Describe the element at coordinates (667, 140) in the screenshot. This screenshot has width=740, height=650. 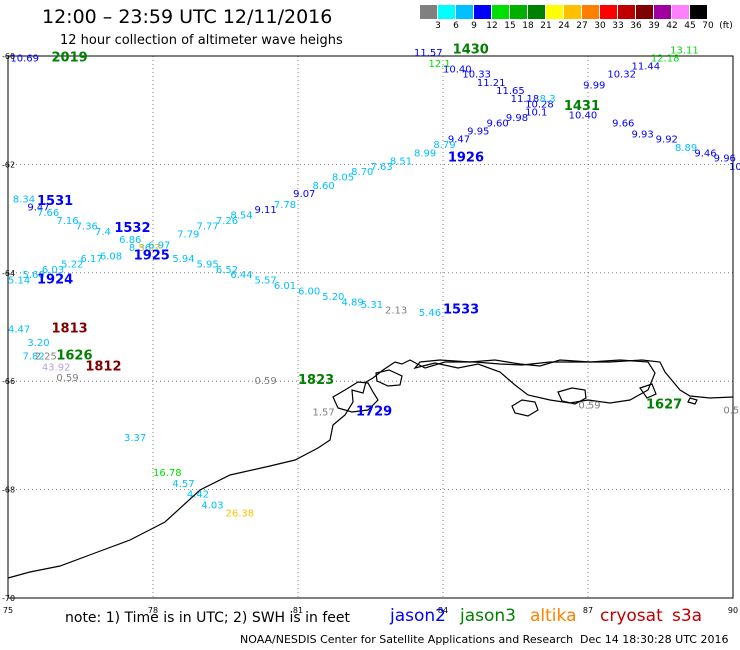
I see `wave-height-value: 9.92` at that location.